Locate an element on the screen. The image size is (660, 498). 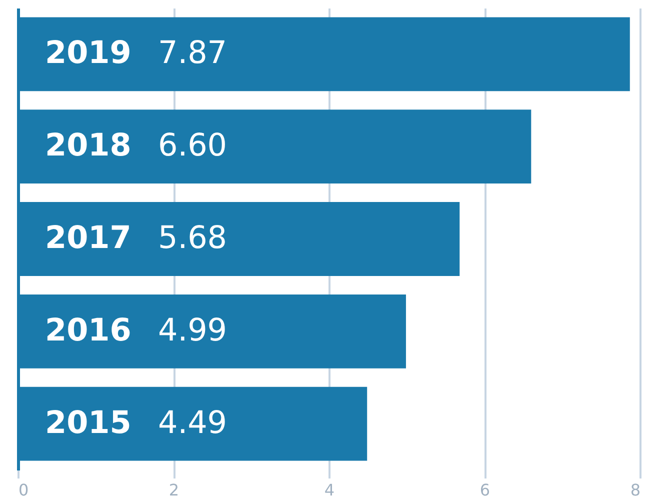
data-label: 5.68 is located at coordinates (193, 238).